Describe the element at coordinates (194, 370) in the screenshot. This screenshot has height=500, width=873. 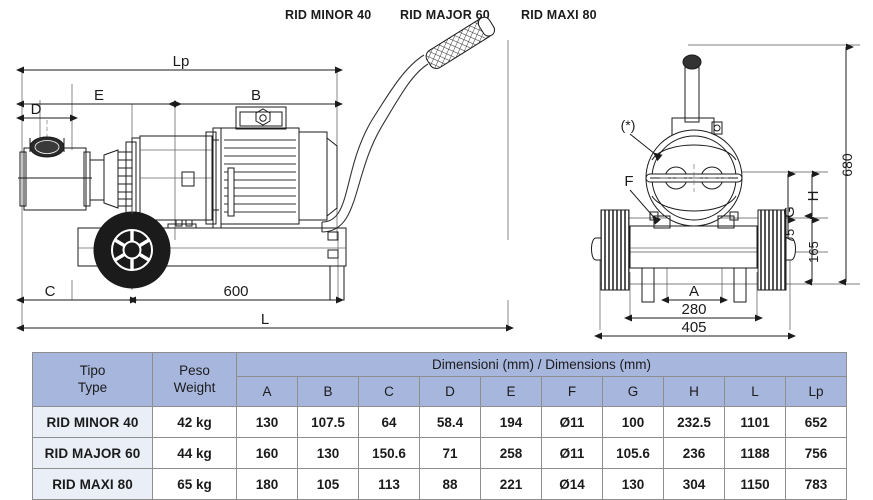
I see `header-weight-it: Peso` at that location.